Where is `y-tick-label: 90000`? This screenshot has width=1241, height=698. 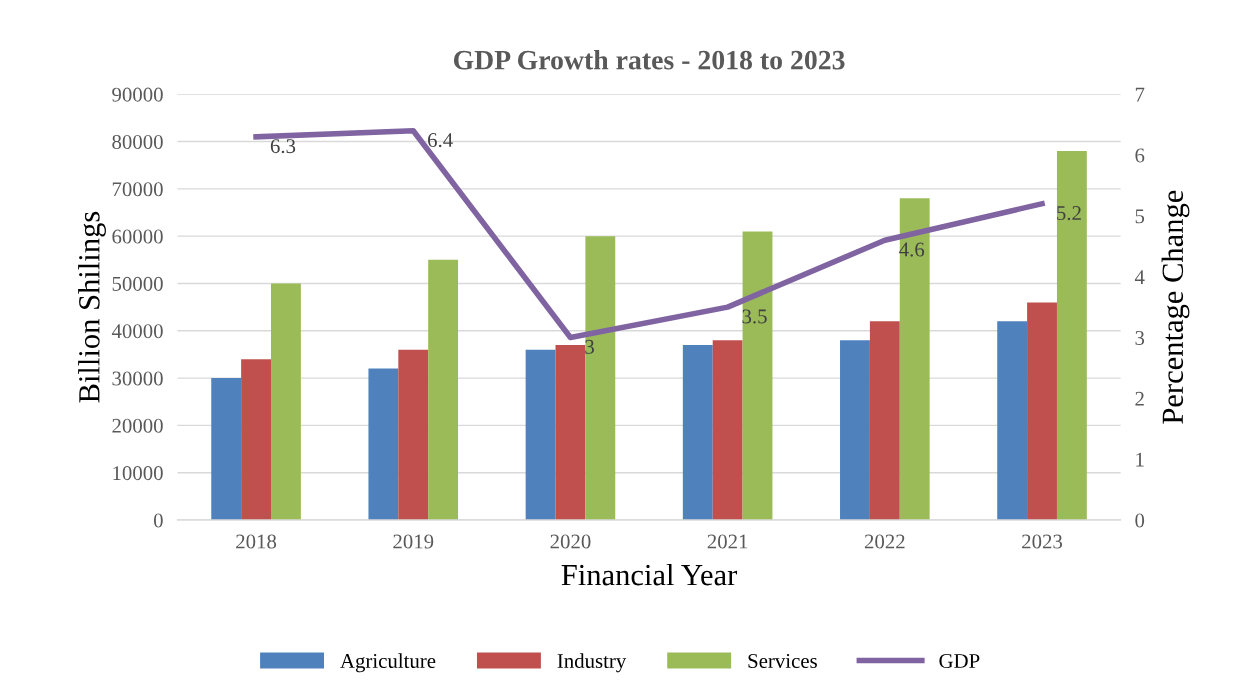 y-tick-label: 90000 is located at coordinates (137, 94).